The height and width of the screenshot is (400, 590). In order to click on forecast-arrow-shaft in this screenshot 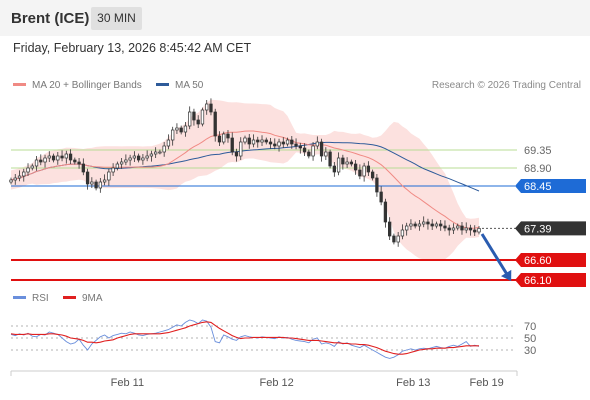, I will do `click(495, 255)`.